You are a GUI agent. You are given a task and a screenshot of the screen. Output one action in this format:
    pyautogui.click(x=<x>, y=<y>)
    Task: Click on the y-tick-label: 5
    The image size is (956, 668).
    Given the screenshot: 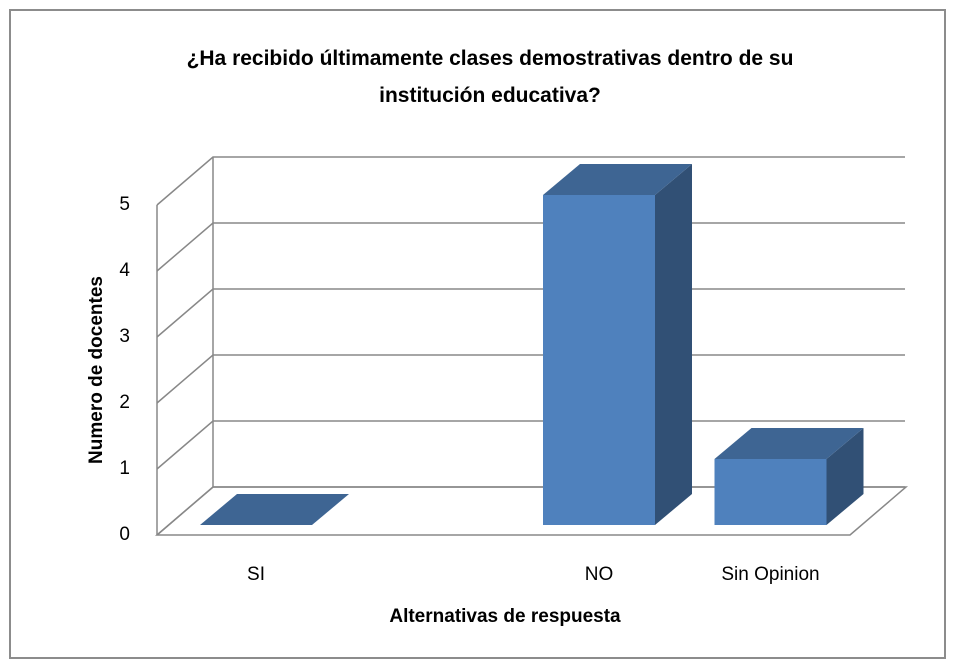 What is the action you would take?
    pyautogui.click(x=124, y=204)
    